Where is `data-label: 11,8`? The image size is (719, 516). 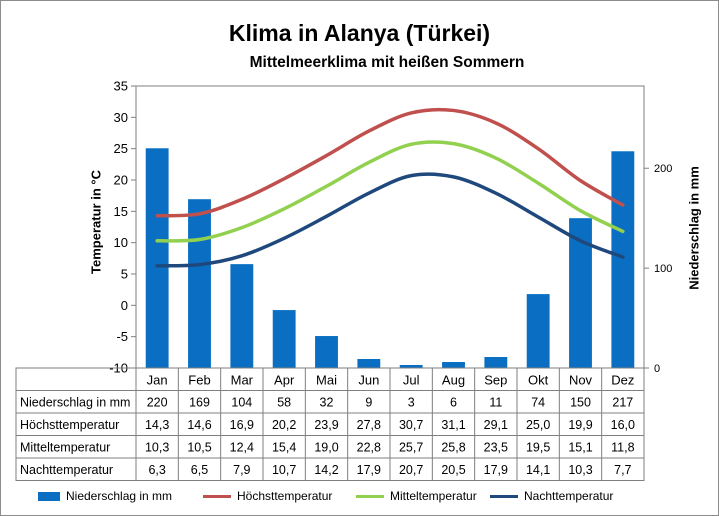
data-label: 11,8 is located at coordinates (622, 447).